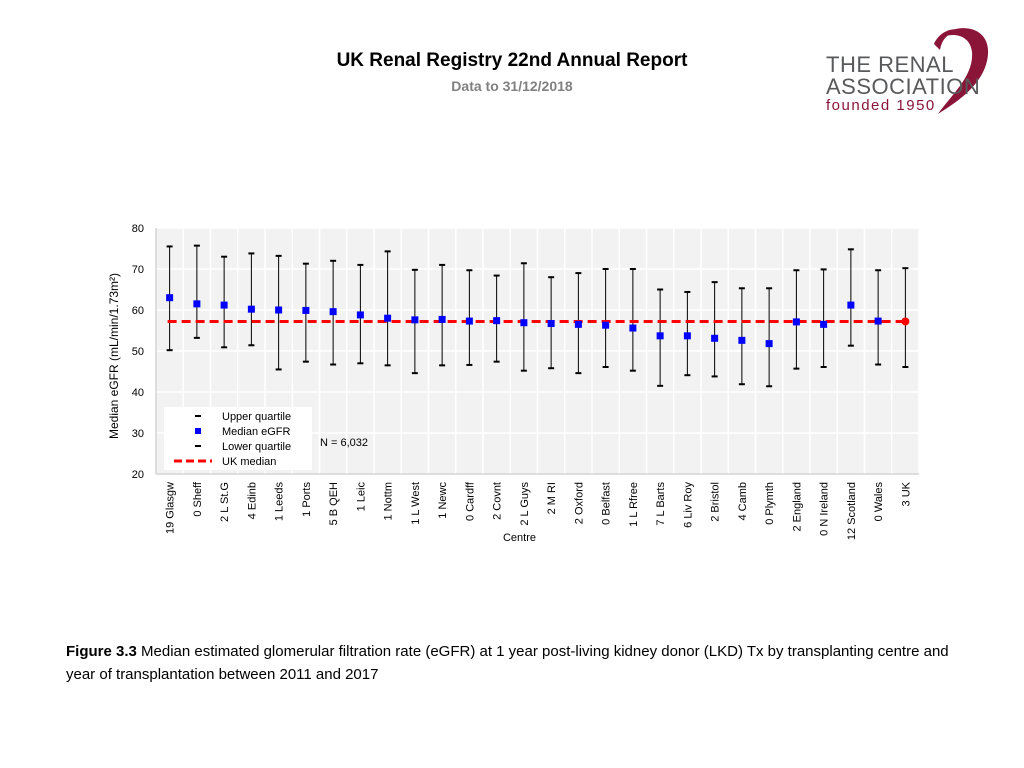  What do you see at coordinates (552, 498) in the screenshot?
I see `x-tick-label: 2 M RI` at bounding box center [552, 498].